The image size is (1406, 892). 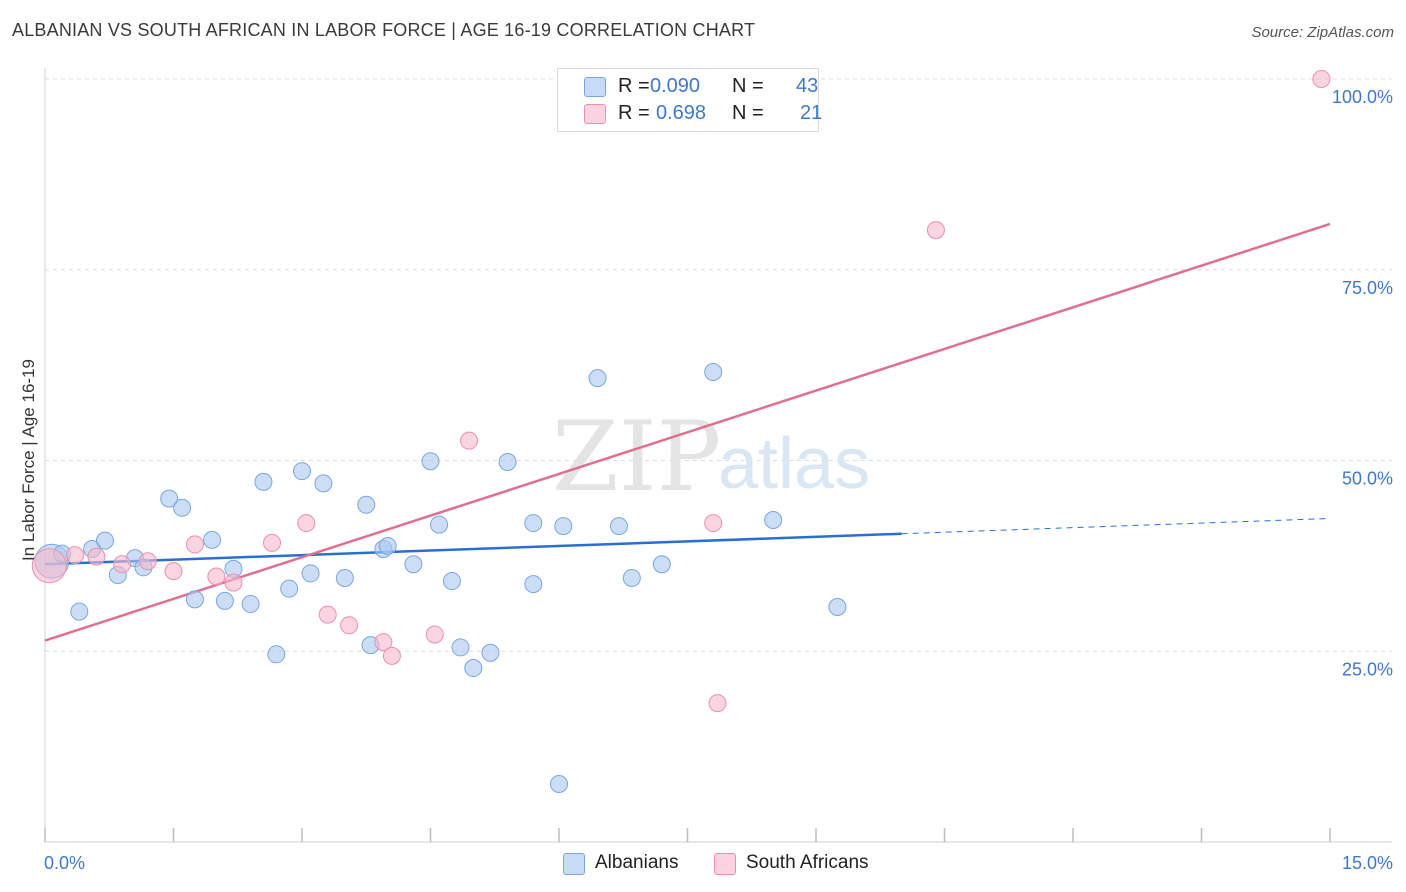 What do you see at coordinates (725, 864) in the screenshot?
I see `south-africans-swatch` at bounding box center [725, 864].